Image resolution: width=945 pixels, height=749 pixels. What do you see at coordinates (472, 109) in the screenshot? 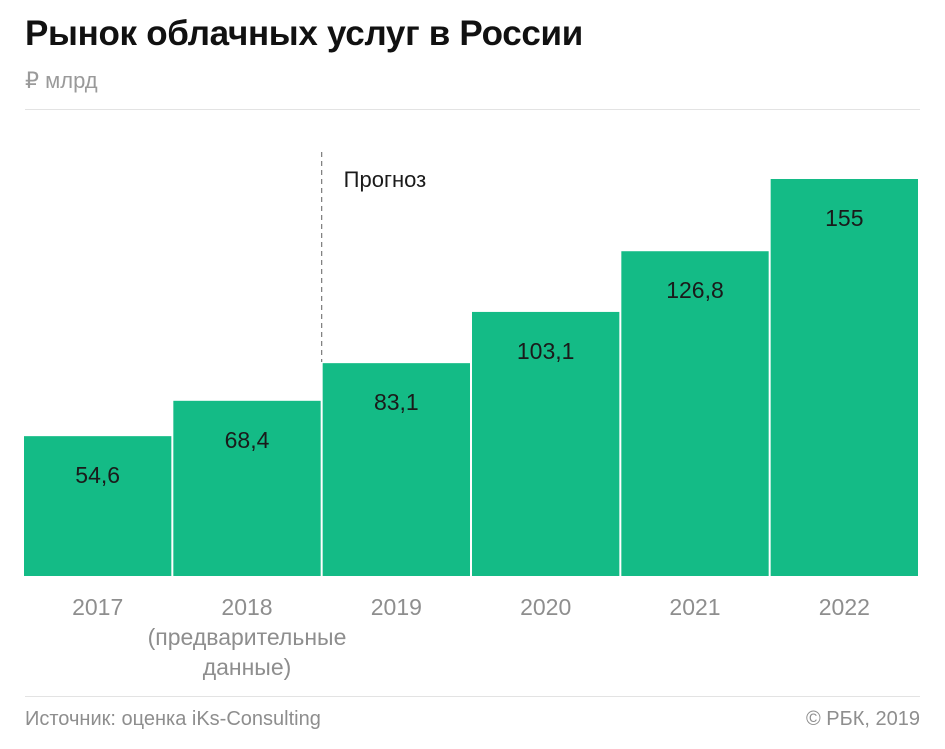
I see `top-divider` at bounding box center [472, 109].